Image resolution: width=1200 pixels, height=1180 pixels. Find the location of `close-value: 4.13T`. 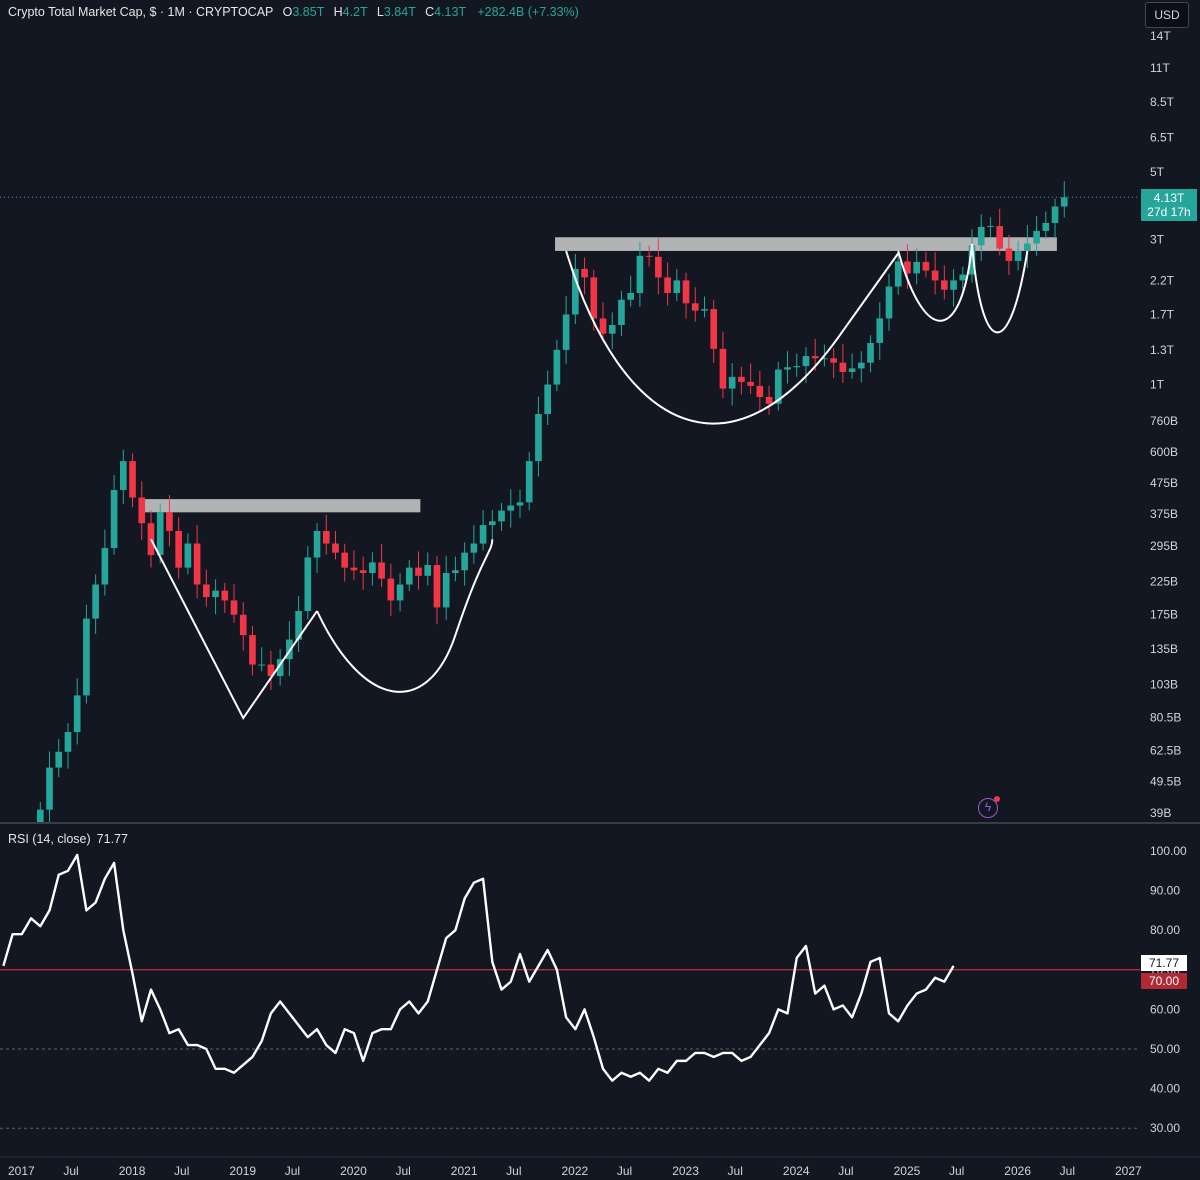

close-value: 4.13T is located at coordinates (450, 12).